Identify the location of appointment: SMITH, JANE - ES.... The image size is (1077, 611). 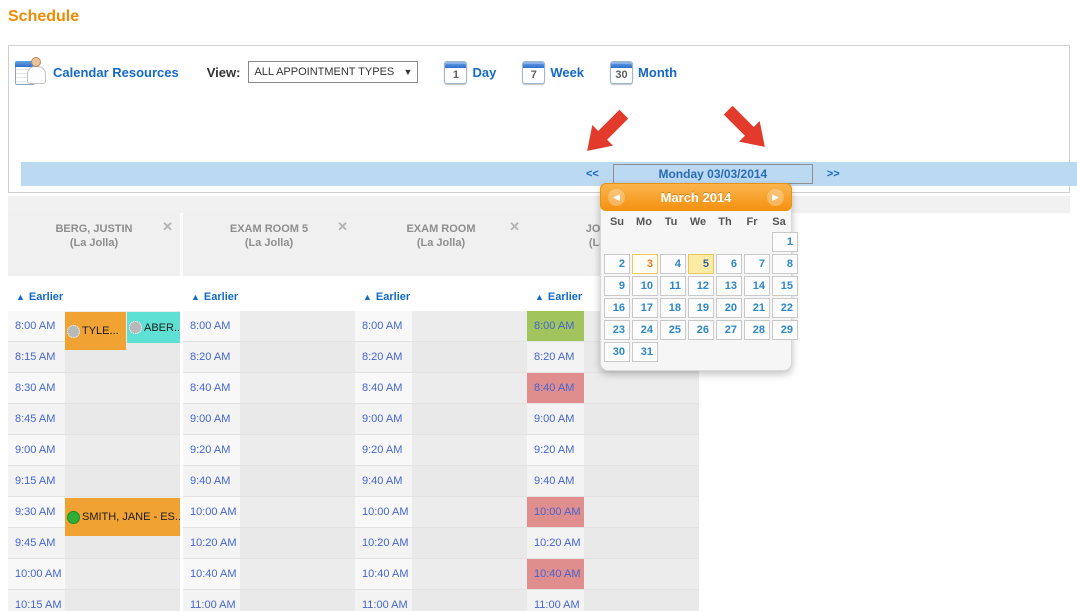
(122, 517).